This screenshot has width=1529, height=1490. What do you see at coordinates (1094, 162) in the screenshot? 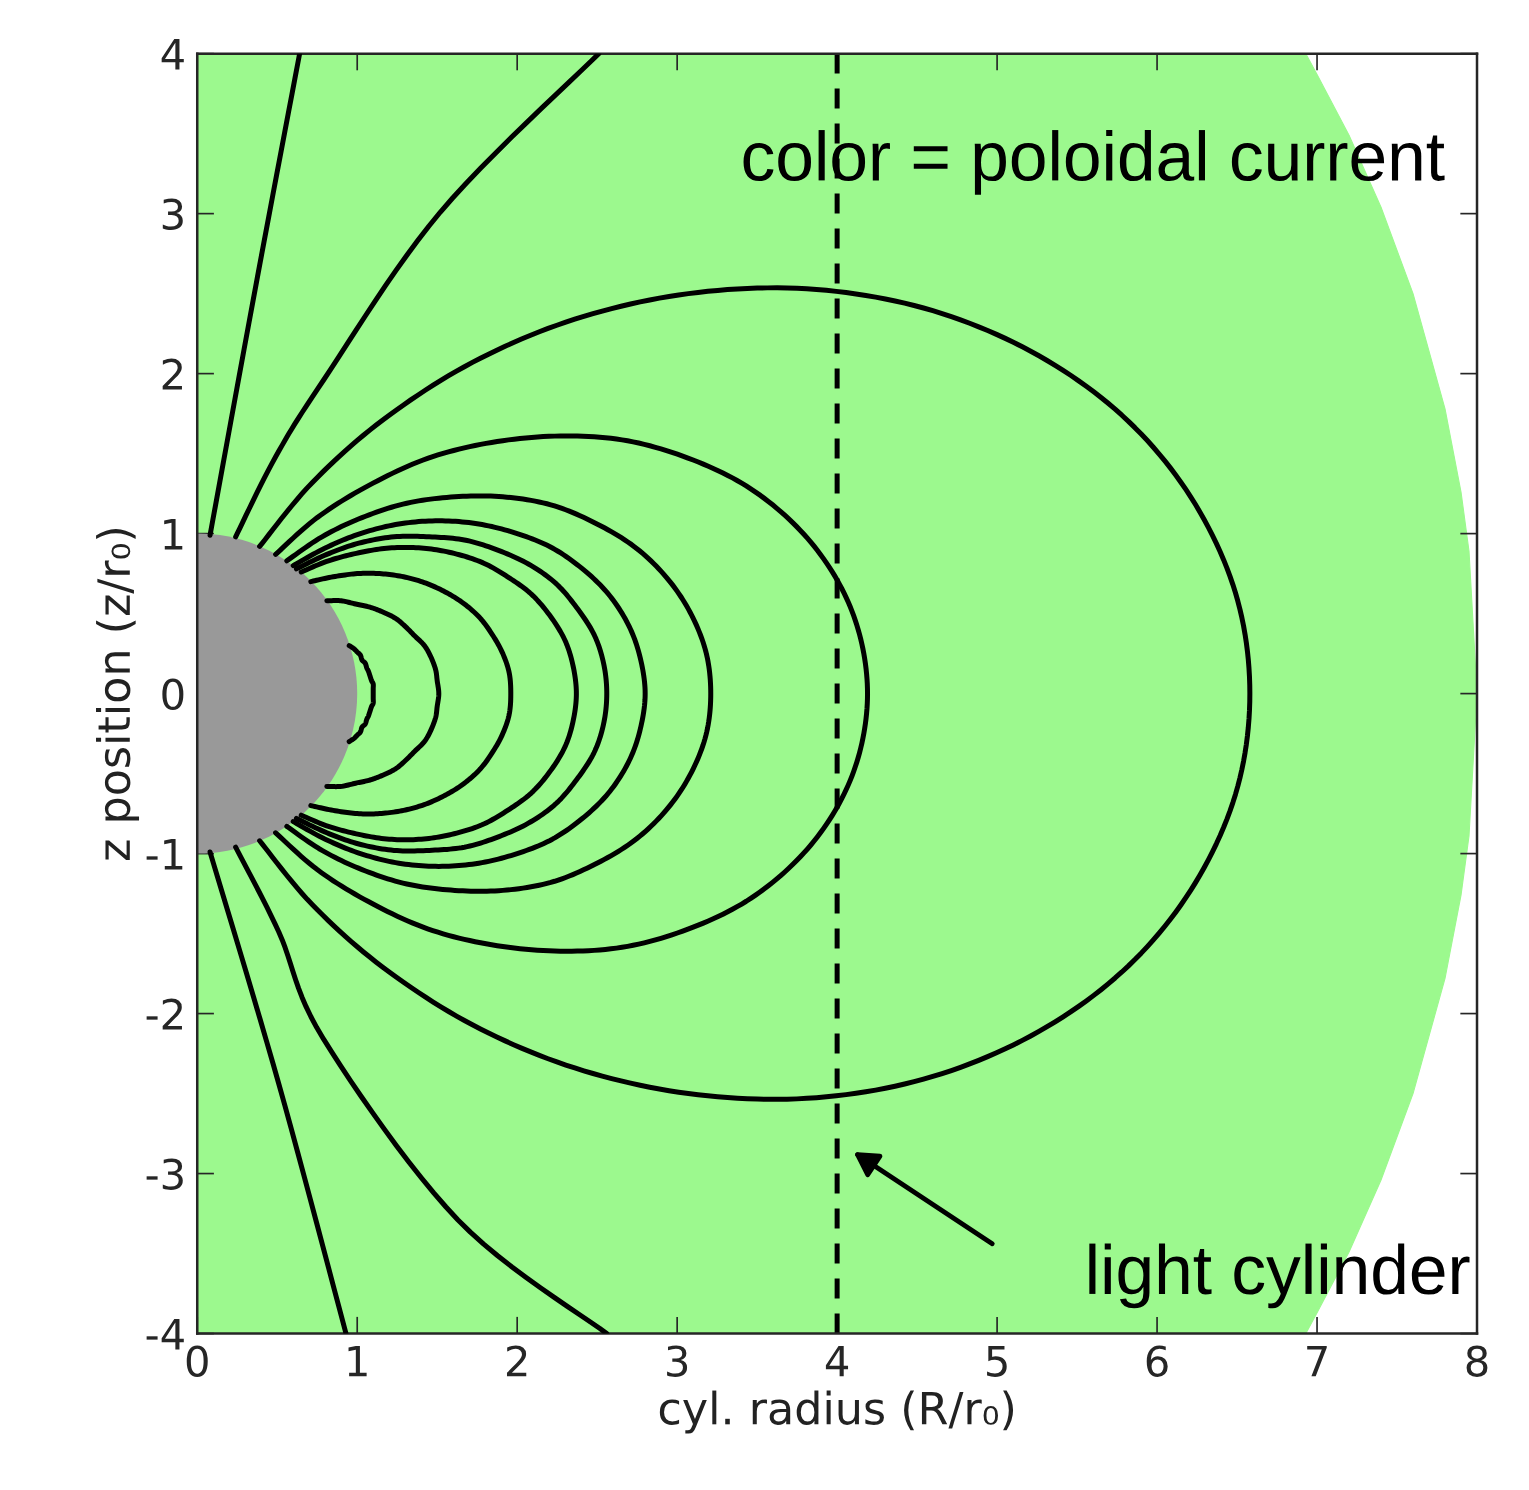
I see `annotation: color = poloidal current` at bounding box center [1094, 162].